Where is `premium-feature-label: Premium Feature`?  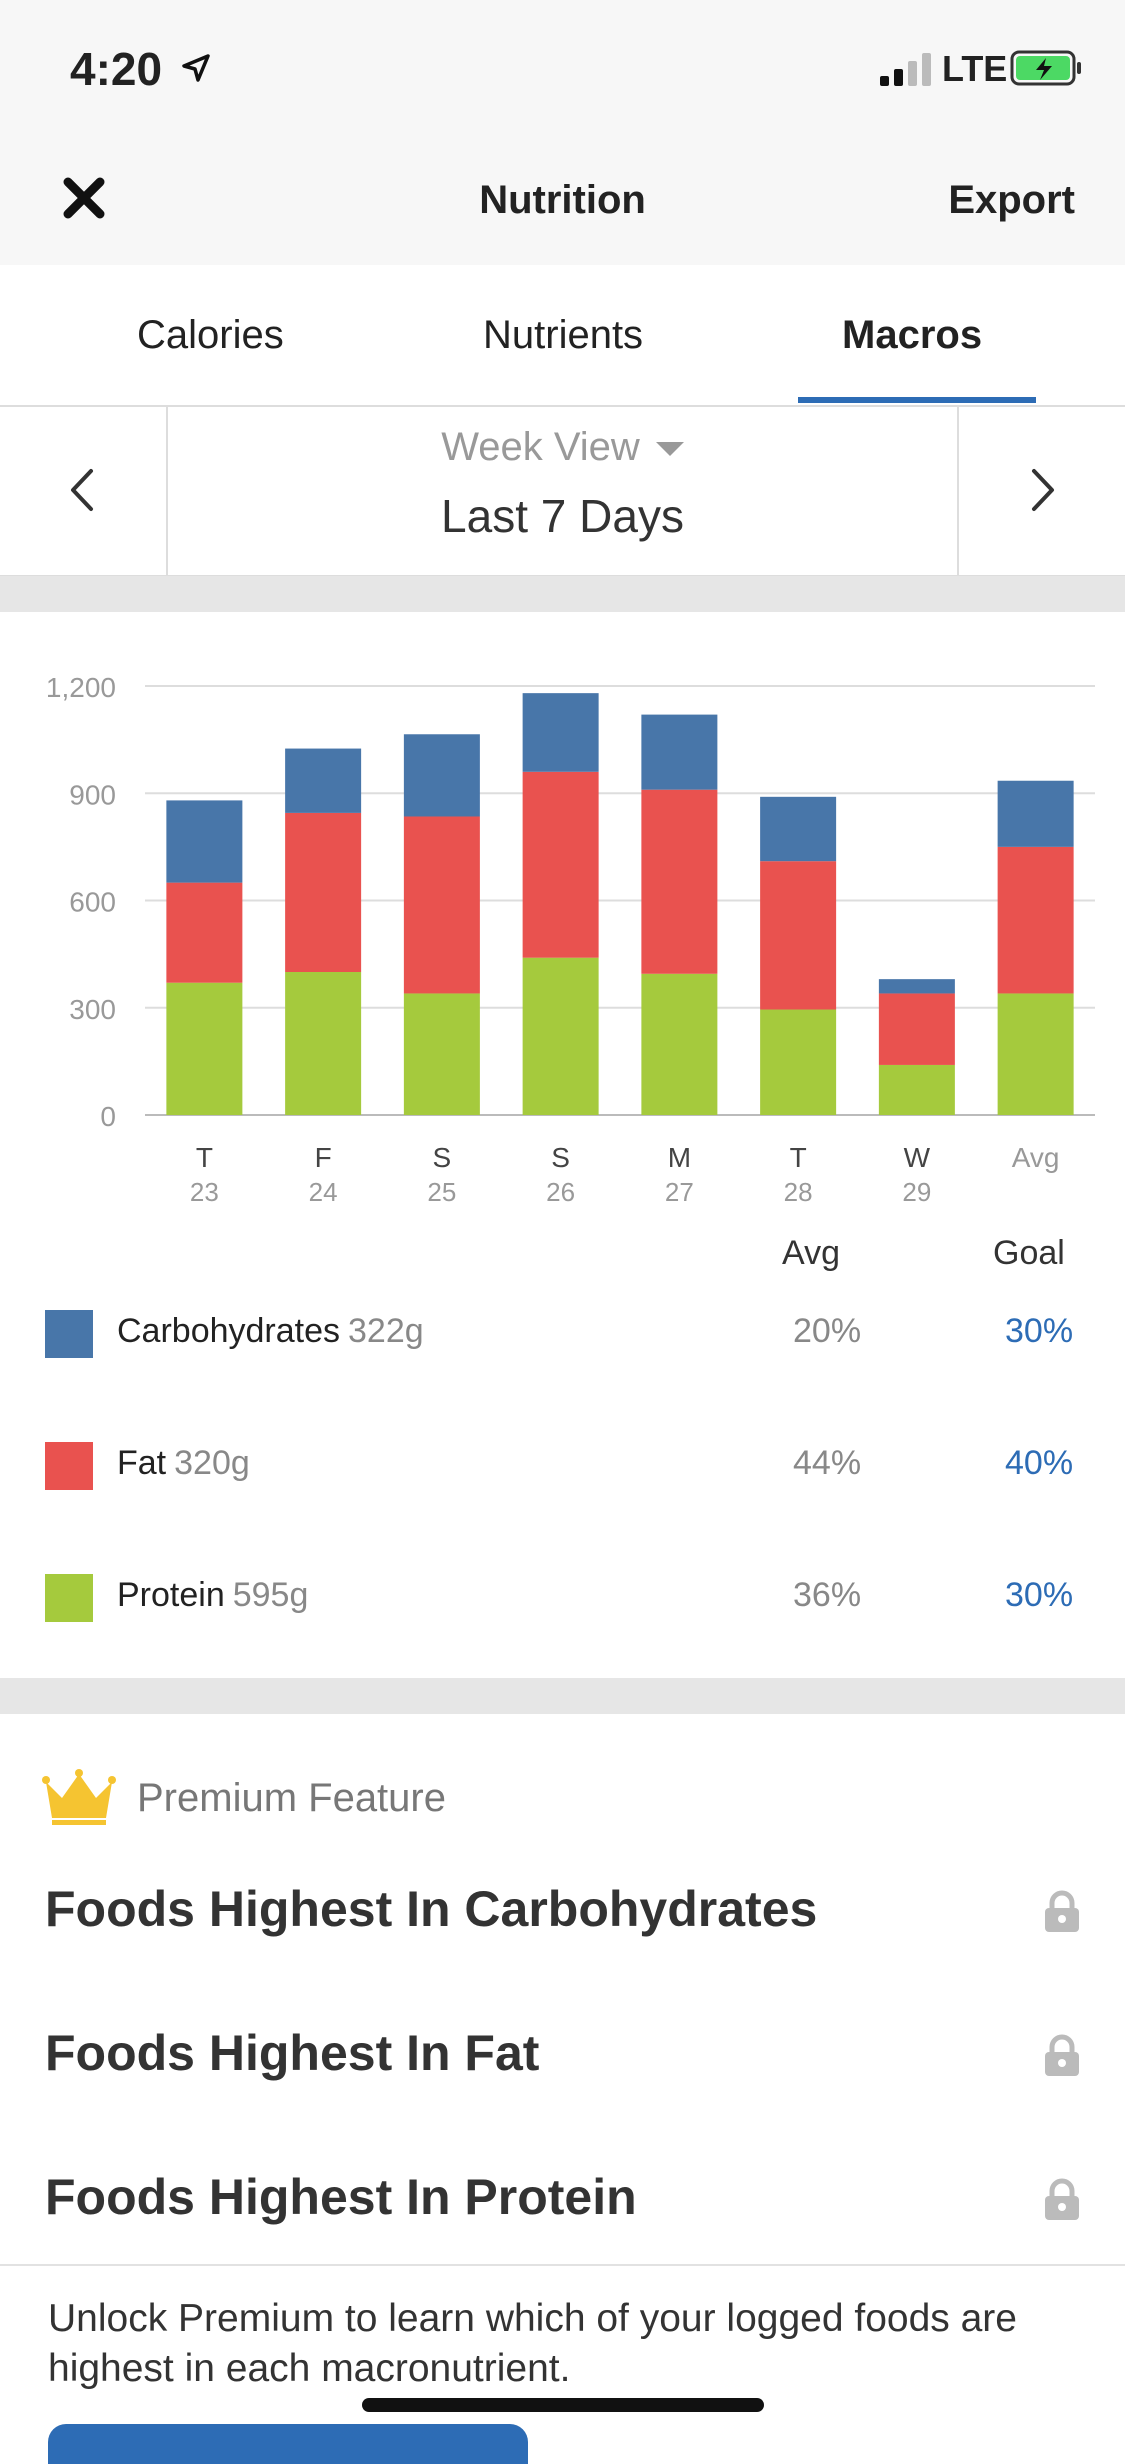 premium-feature-label: Premium Feature is located at coordinates (291, 1798).